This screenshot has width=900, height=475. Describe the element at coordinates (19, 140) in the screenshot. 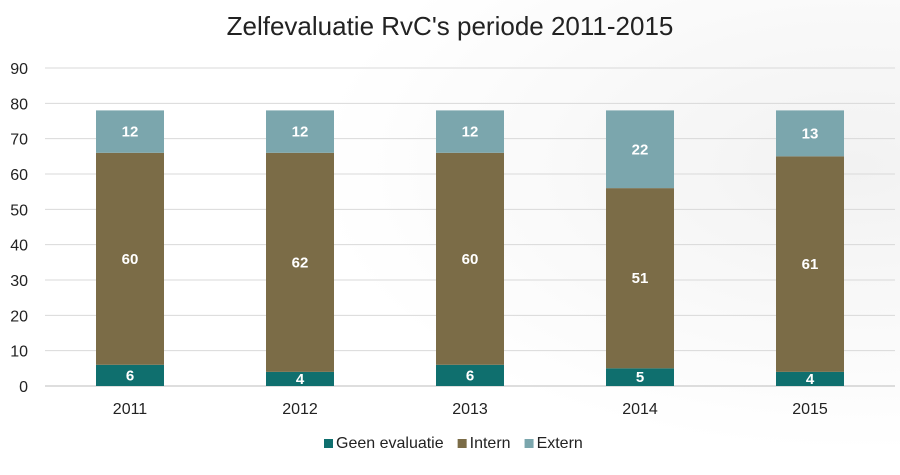

I see `y-tick-label: 70` at that location.